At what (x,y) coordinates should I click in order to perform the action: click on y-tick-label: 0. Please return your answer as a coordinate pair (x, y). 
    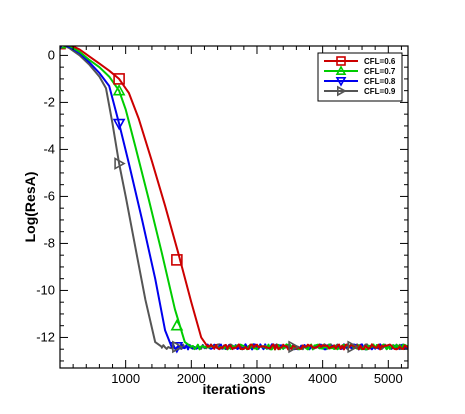
    Looking at the image, I should click on (51, 54).